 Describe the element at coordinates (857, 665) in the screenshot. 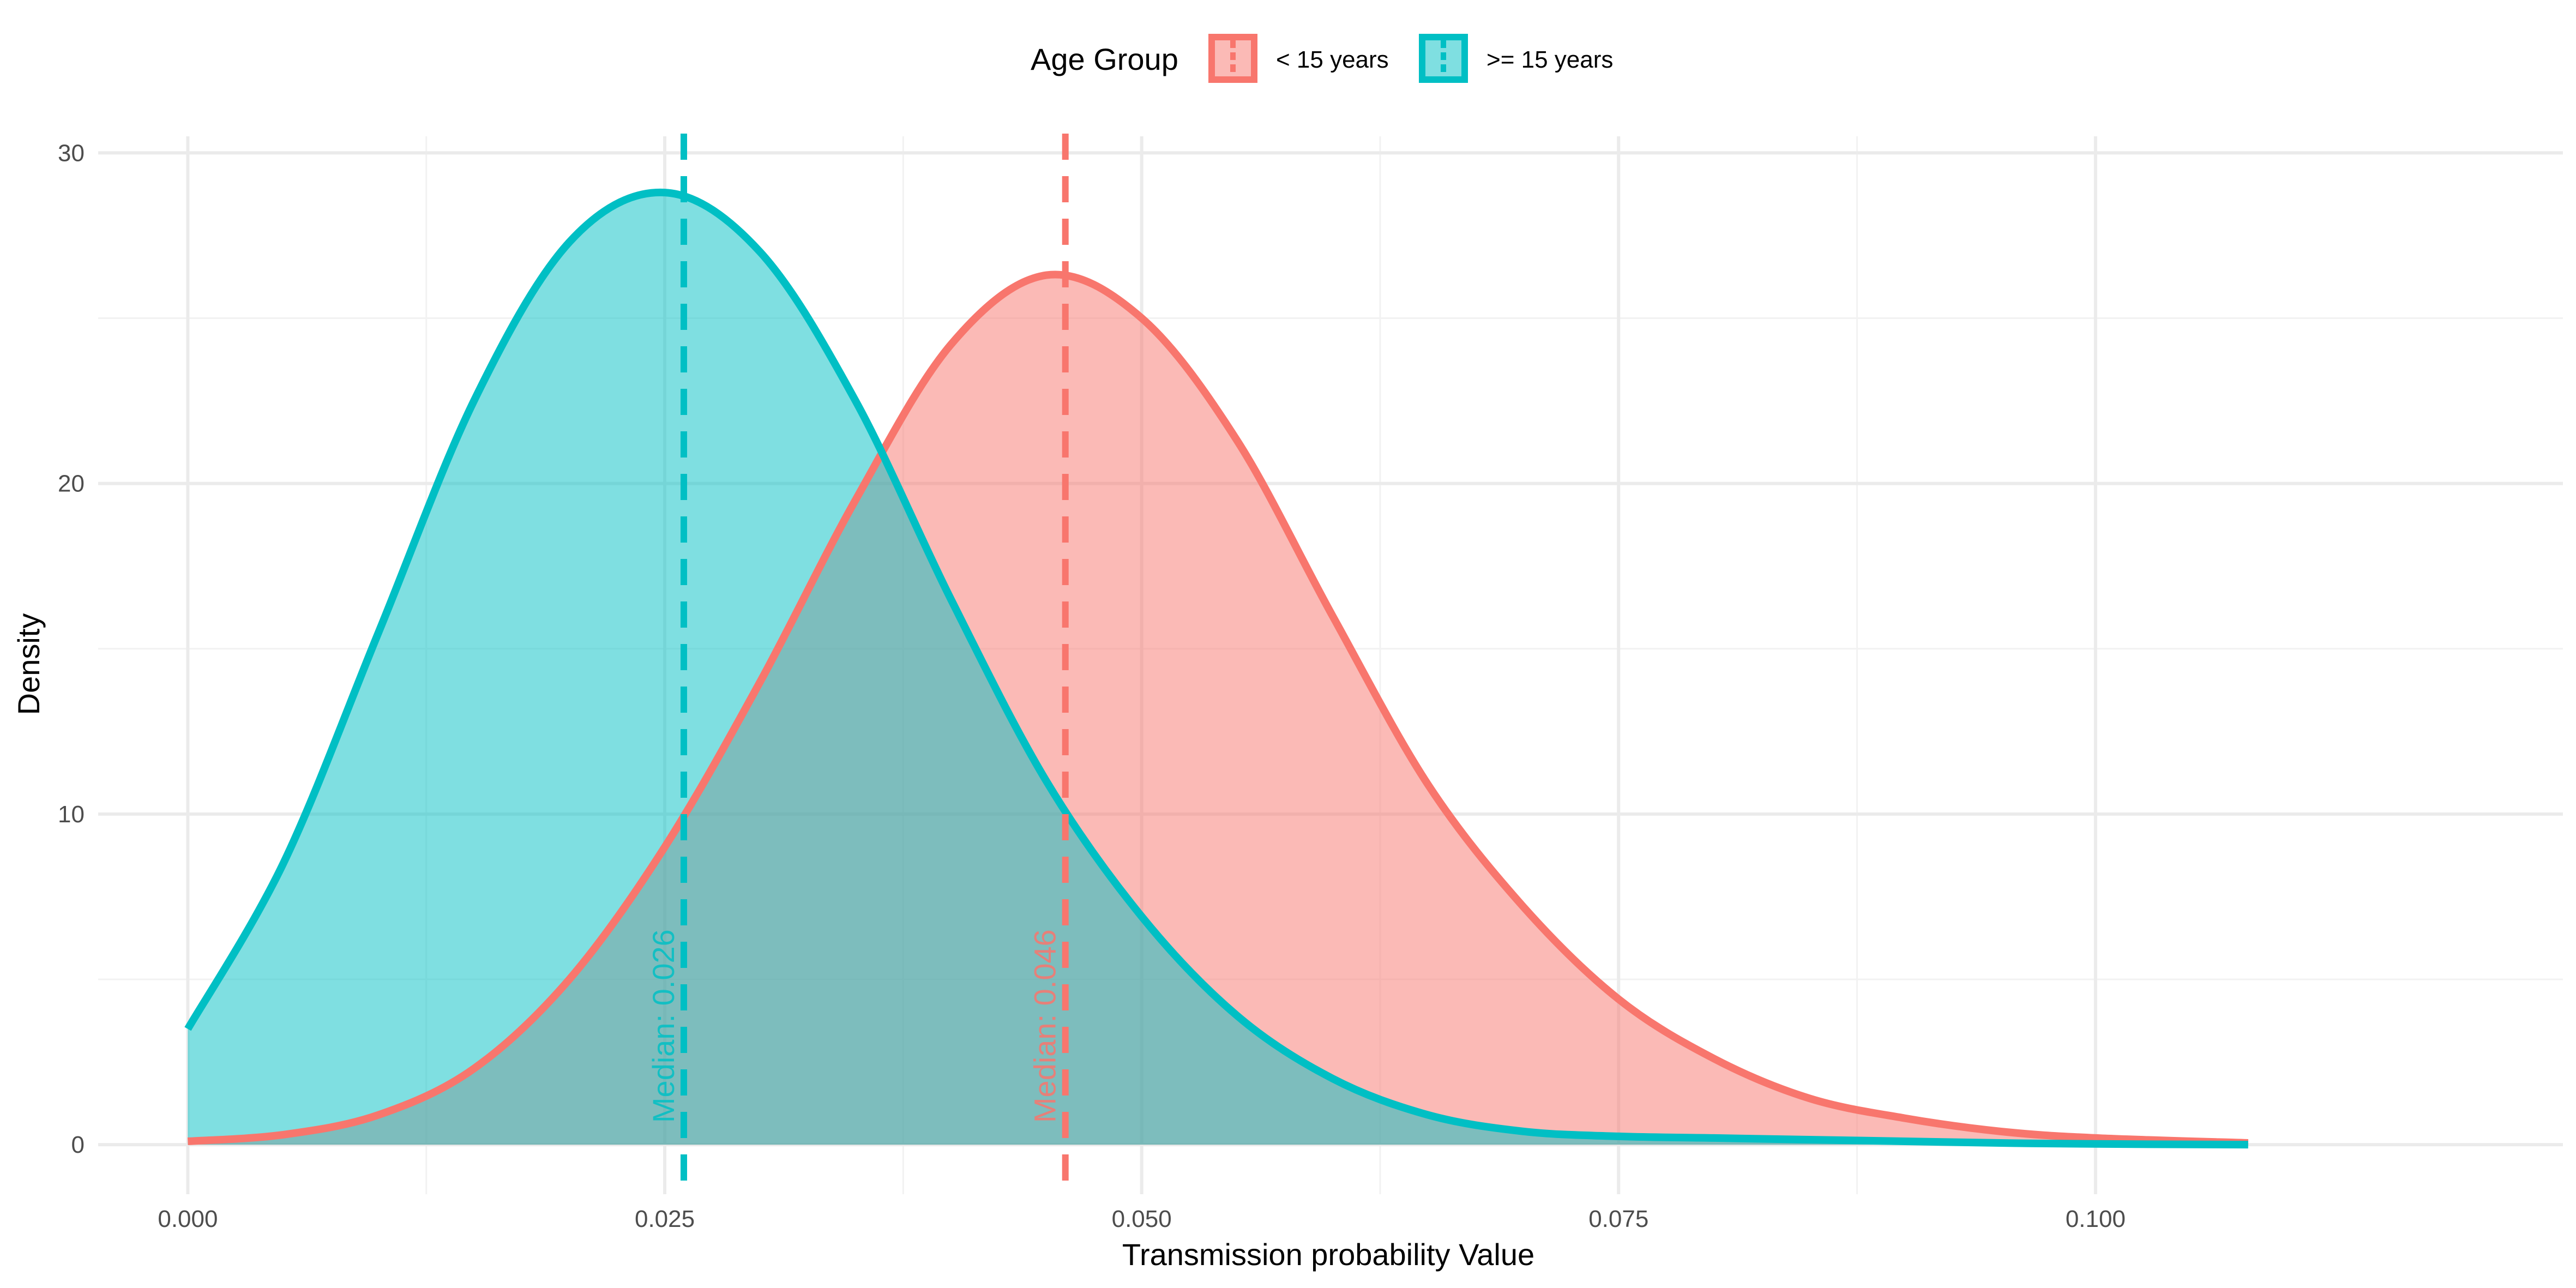

I see `median-lines: Median: 0.046 Median: 0.026` at that location.